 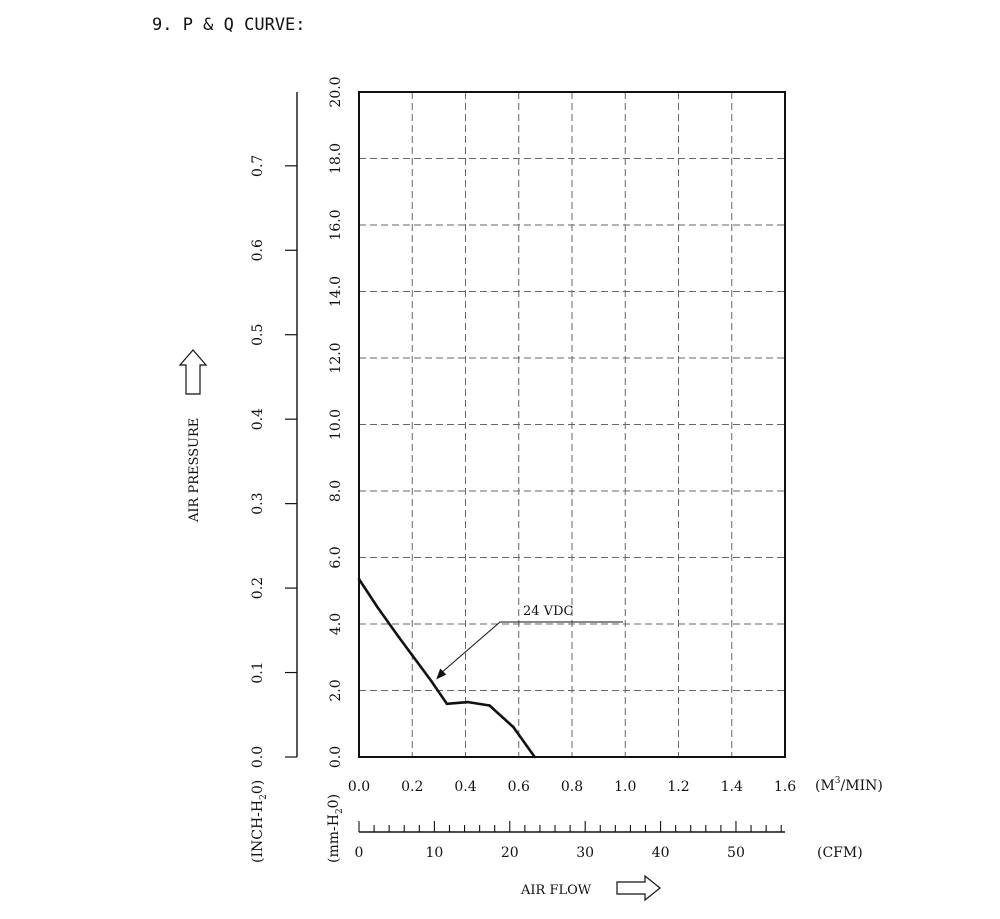 What do you see at coordinates (336, 491) in the screenshot?
I see `y-tick-label: 8.0` at bounding box center [336, 491].